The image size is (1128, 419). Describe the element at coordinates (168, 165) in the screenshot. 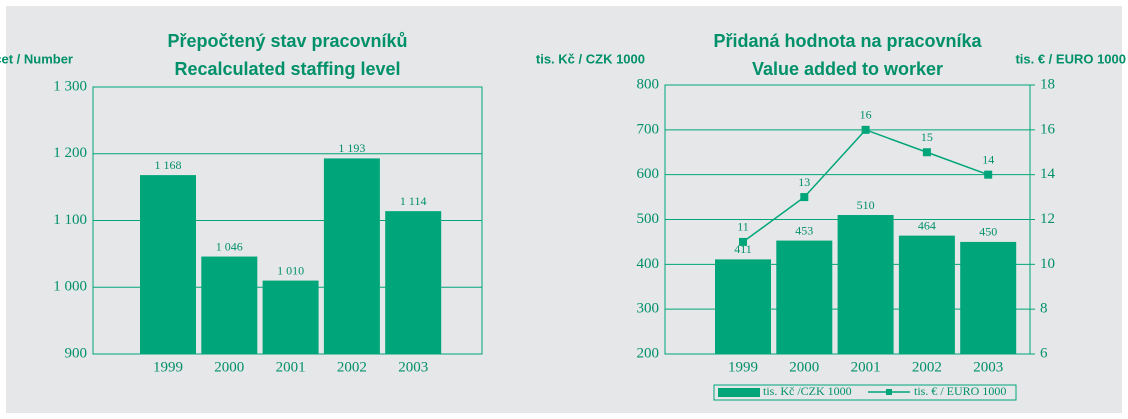

I see `value-label: 1 168` at that location.